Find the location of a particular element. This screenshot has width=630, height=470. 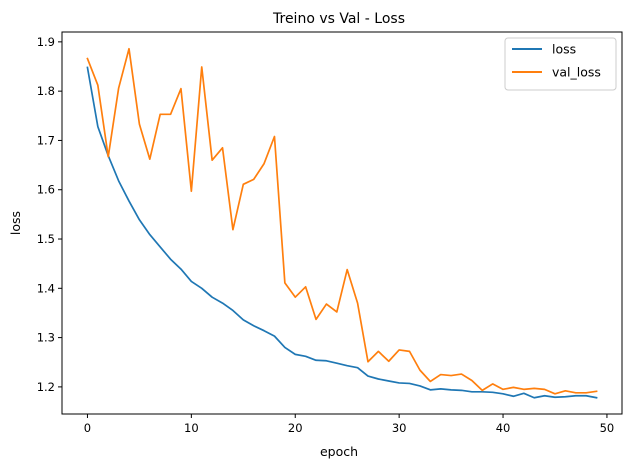

legend: loss val_loss is located at coordinates (560, 64).